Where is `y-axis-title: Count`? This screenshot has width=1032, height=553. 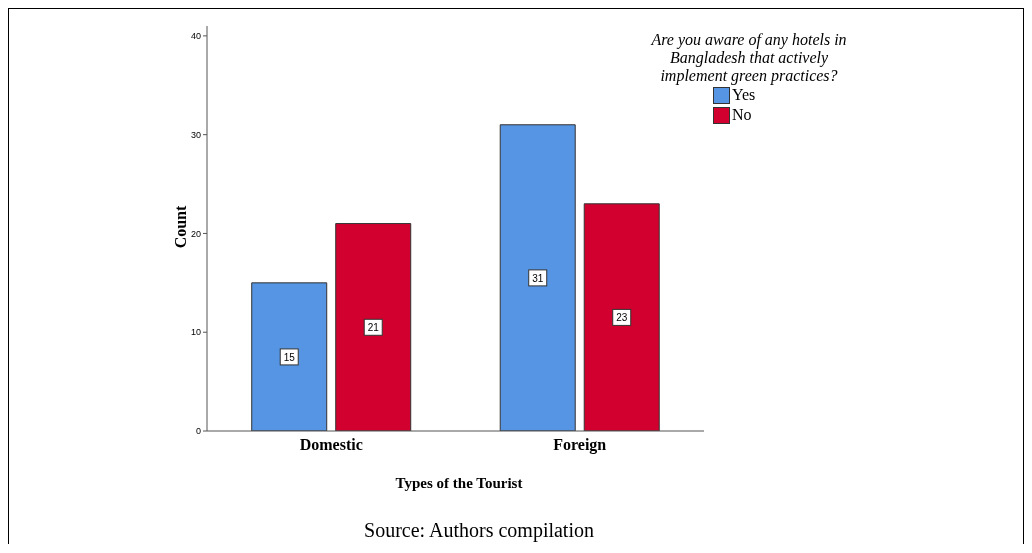
y-axis-title: Count is located at coordinates (181, 227).